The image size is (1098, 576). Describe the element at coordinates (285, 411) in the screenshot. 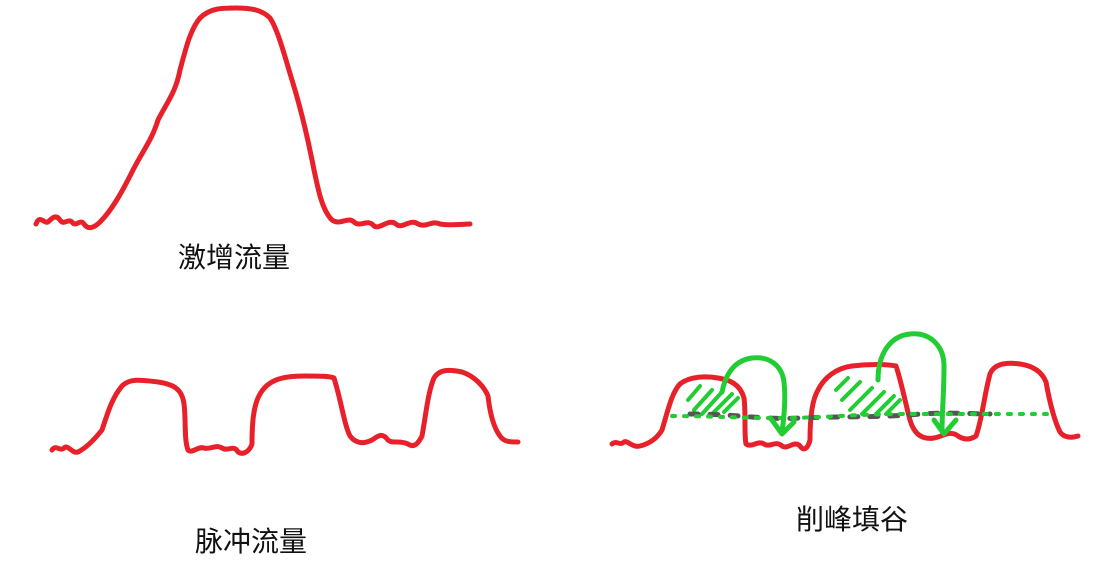

I see `pulse-traffic-curve` at that location.